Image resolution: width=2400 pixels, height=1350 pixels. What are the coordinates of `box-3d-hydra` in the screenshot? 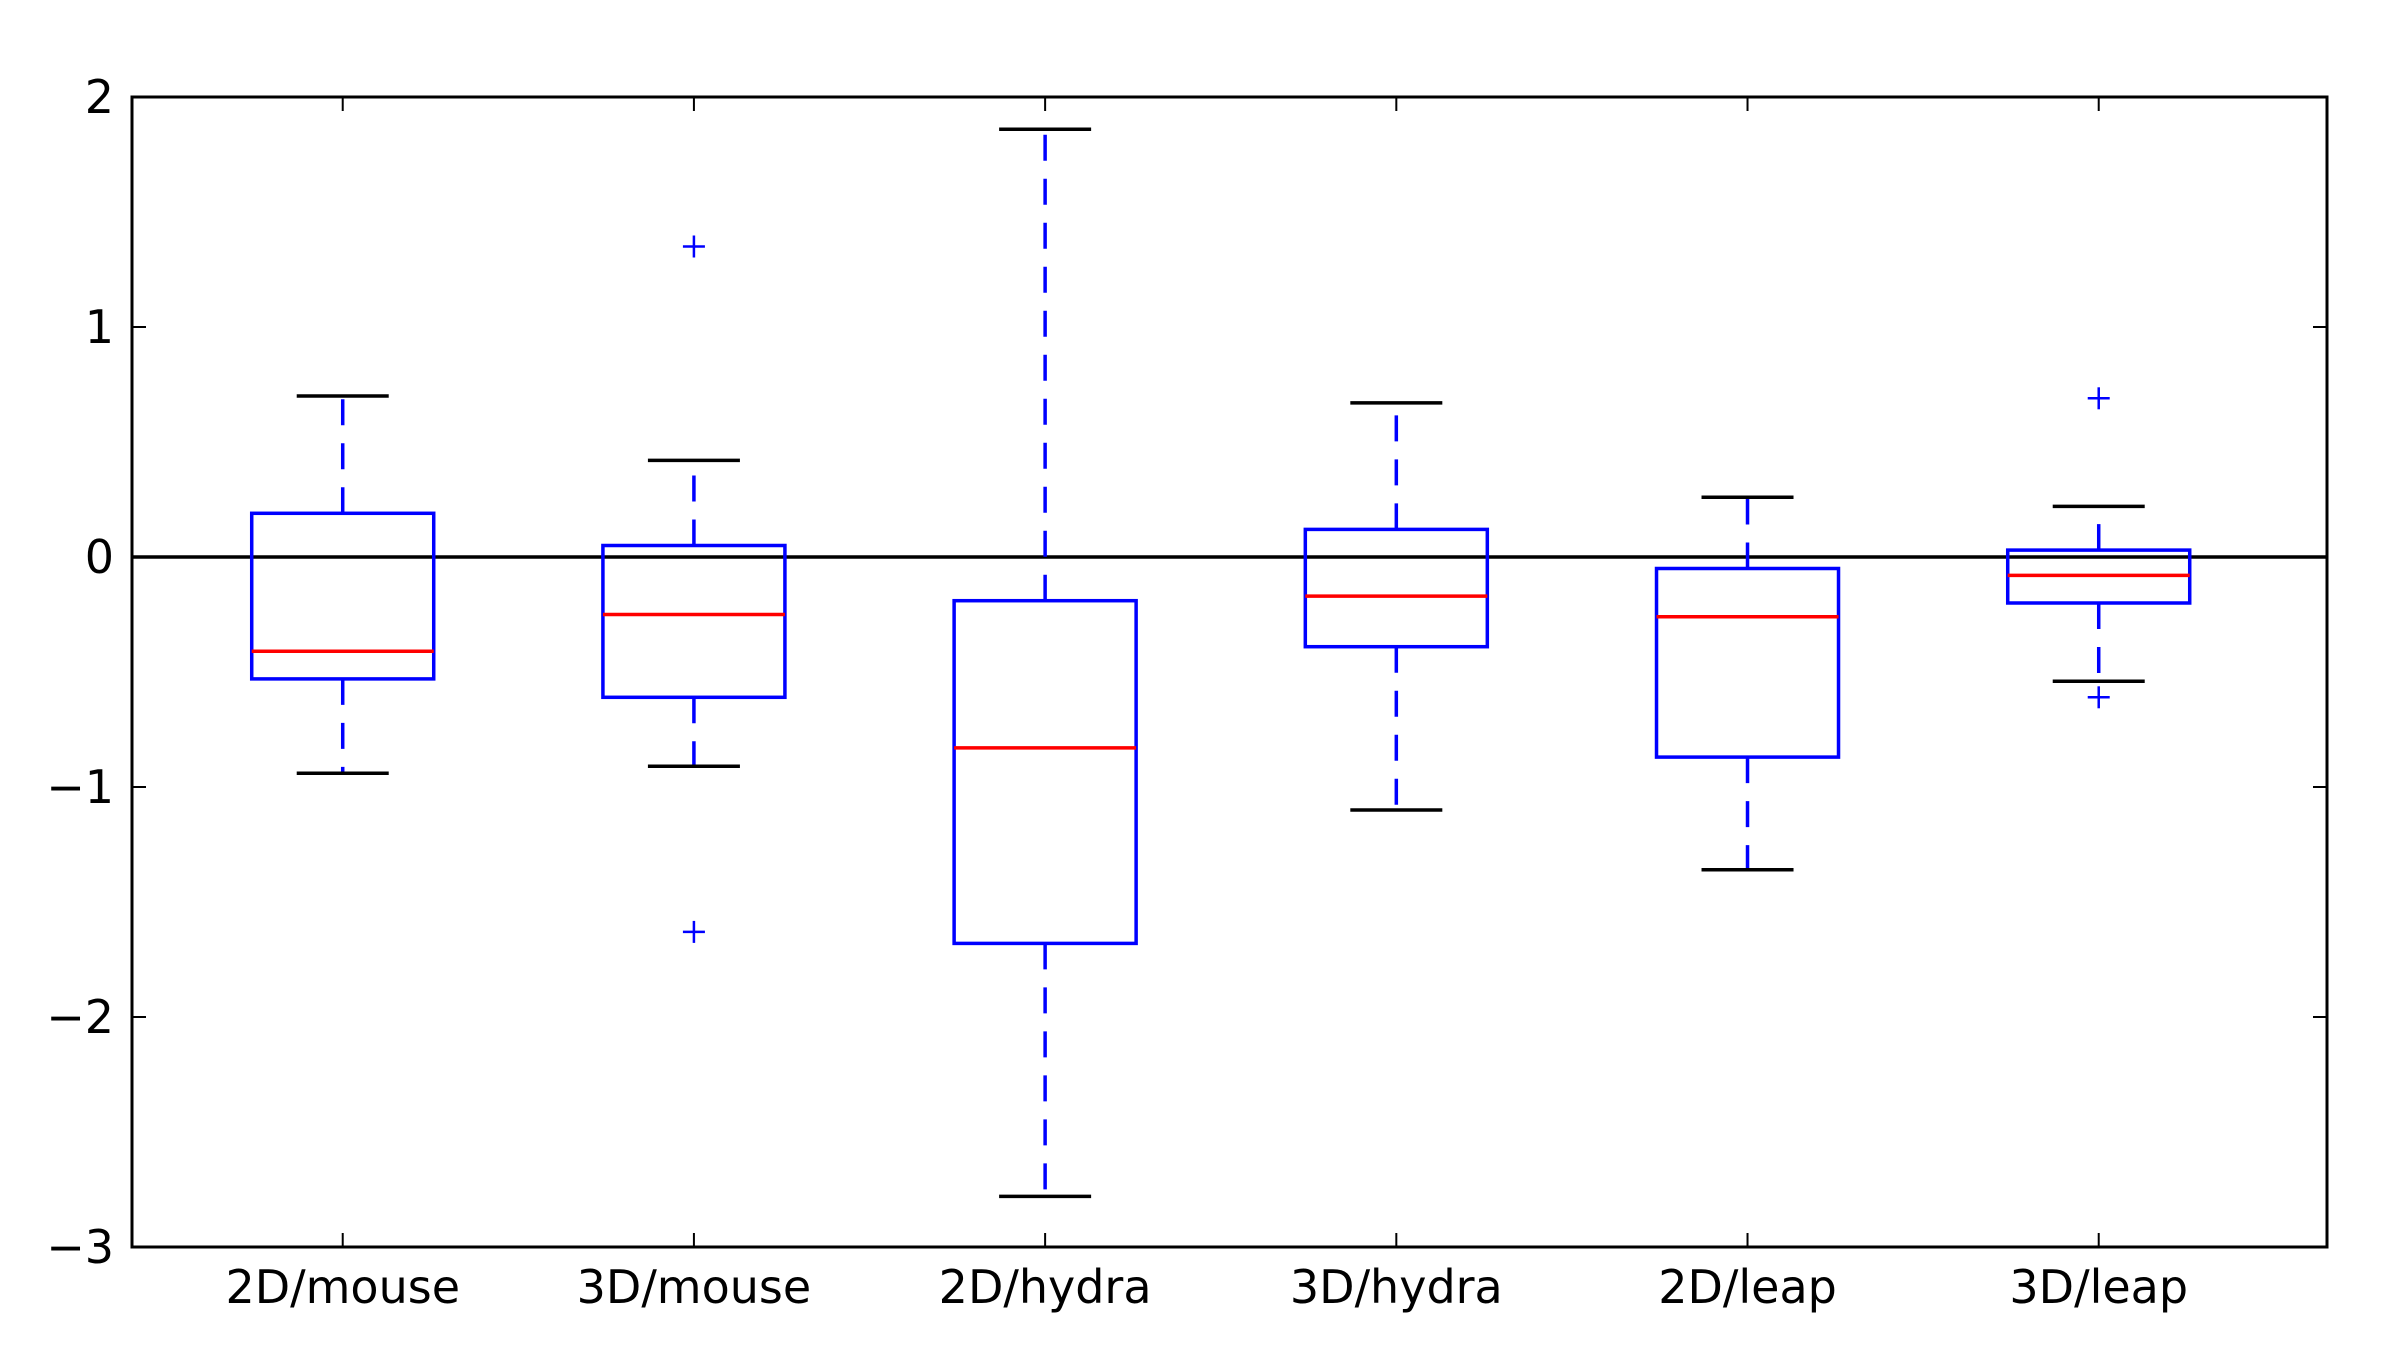 It's located at (1396, 606).